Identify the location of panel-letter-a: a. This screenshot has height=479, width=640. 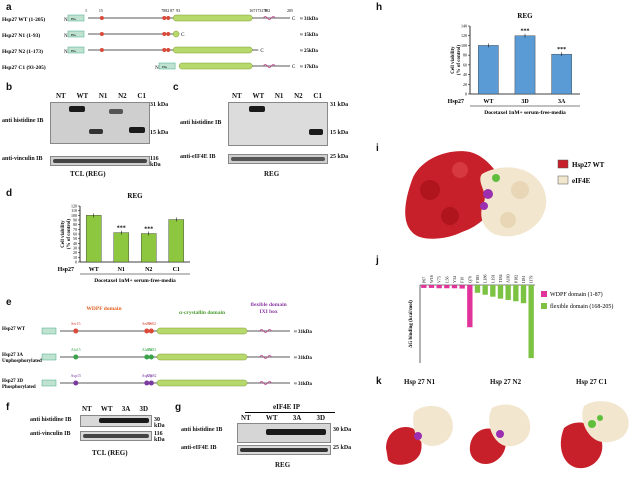
(9, 7).